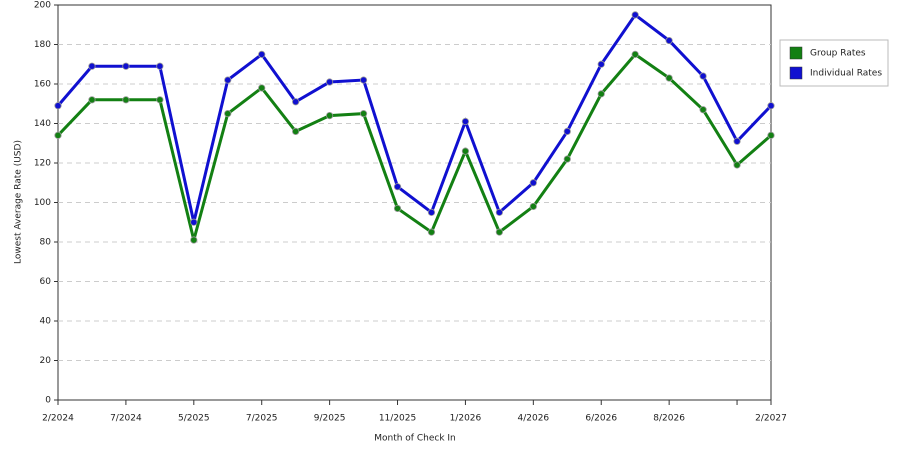 This screenshot has height=450, width=900. What do you see at coordinates (42, 164) in the screenshot?
I see `y-tick-label: 120` at bounding box center [42, 164].